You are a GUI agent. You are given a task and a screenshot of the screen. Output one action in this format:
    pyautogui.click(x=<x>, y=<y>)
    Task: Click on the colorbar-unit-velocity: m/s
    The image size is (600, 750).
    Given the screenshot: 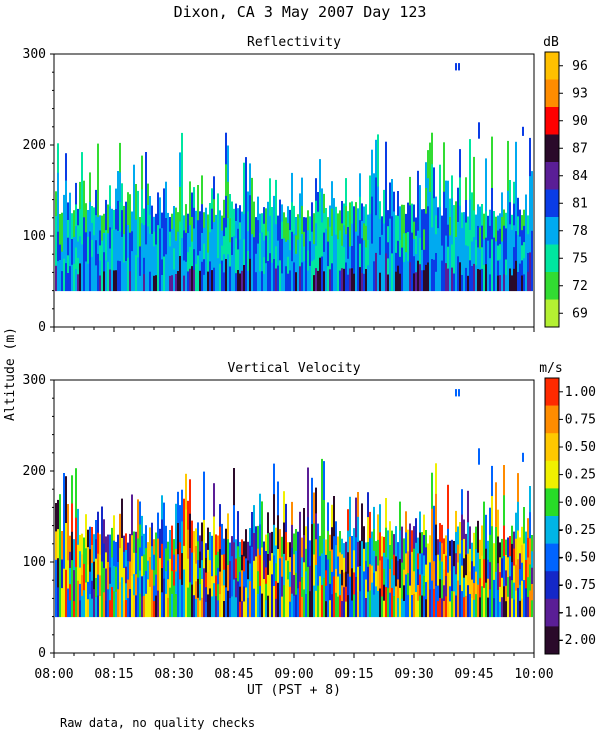 What is the action you would take?
    pyautogui.click(x=550, y=368)
    